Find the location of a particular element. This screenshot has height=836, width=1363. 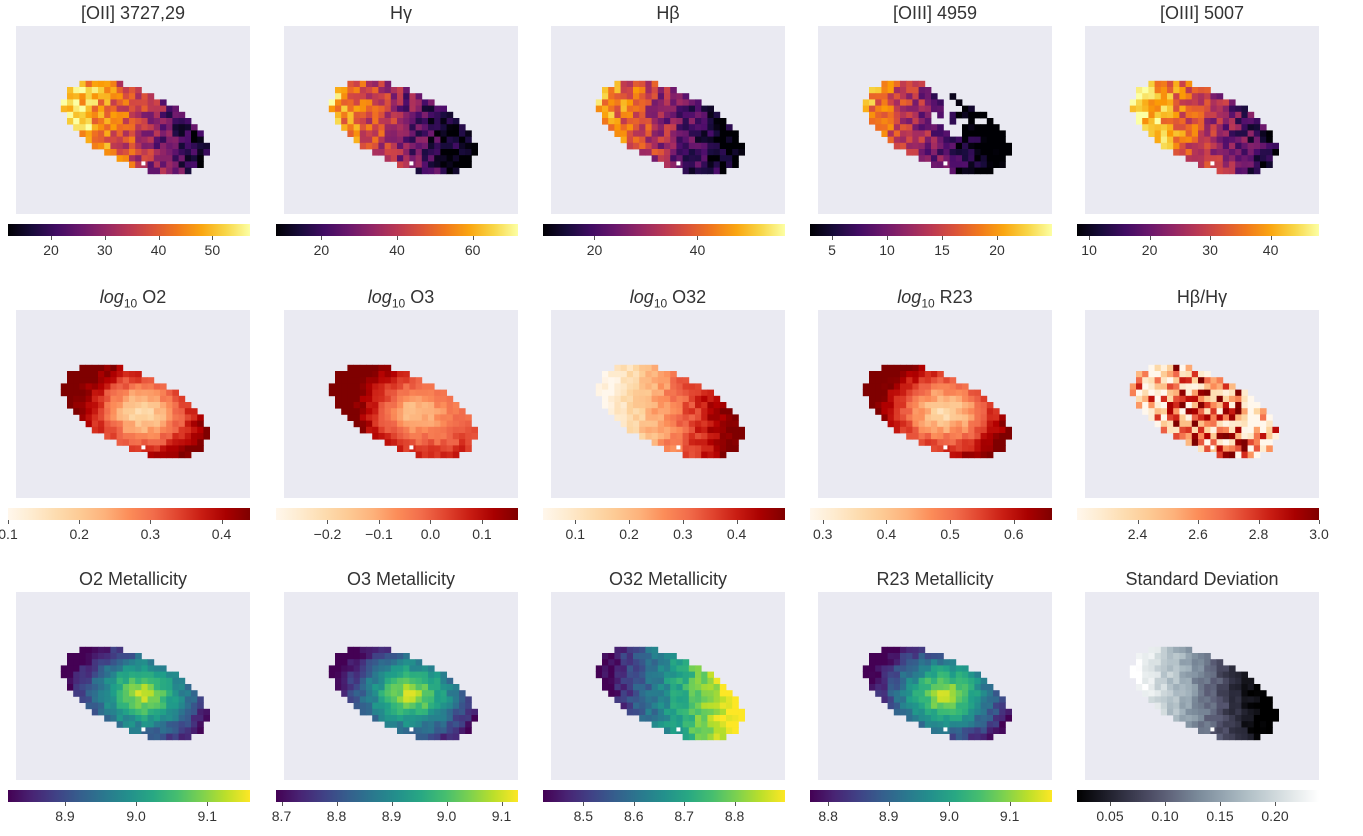

tick-label: 40 is located at coordinates (1271, 250).